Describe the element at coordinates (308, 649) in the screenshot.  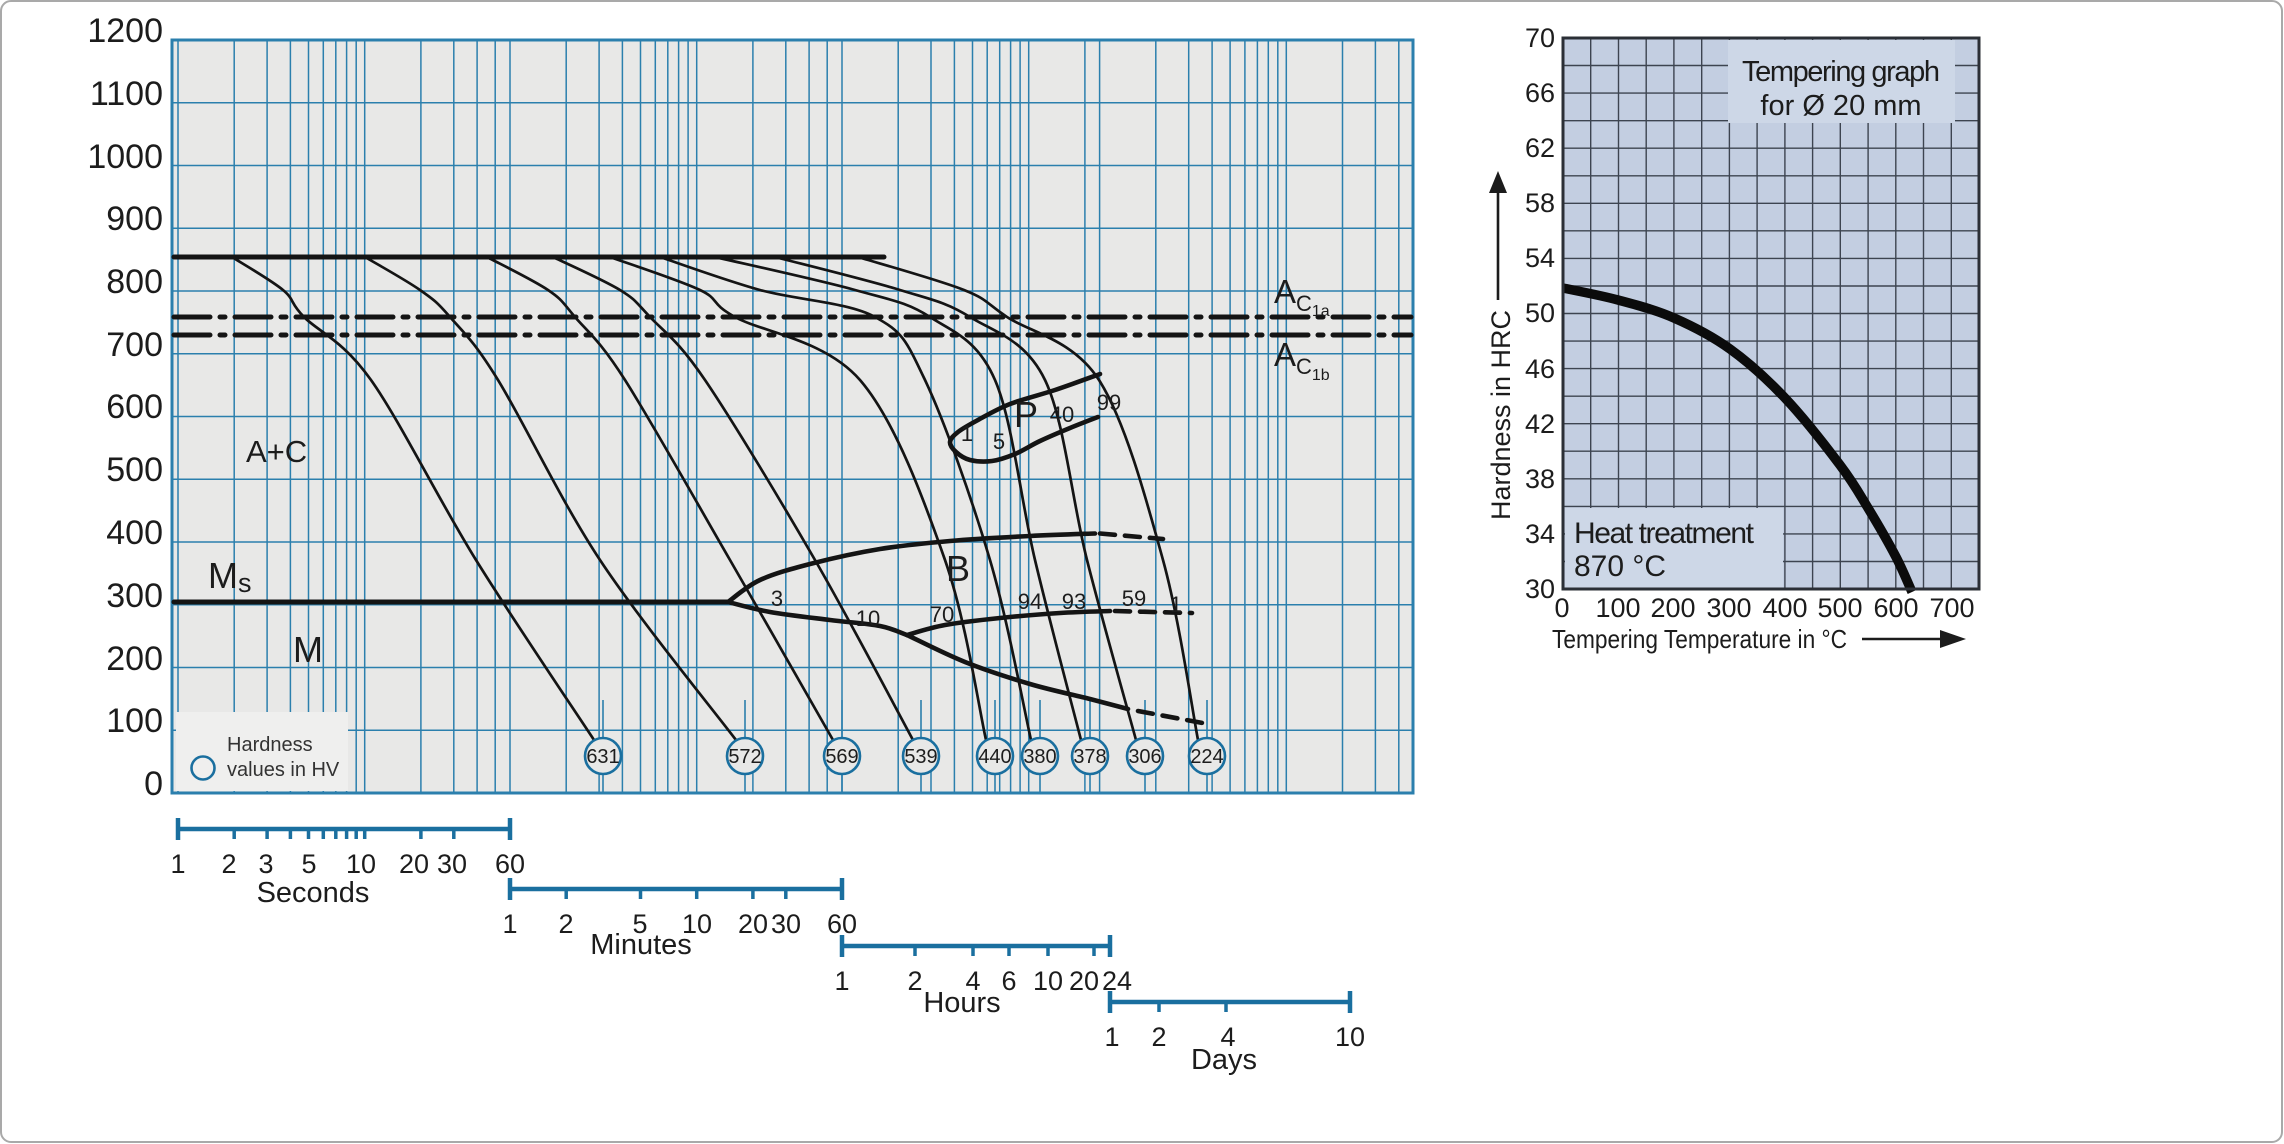
I see `svg-text: M` at that location.